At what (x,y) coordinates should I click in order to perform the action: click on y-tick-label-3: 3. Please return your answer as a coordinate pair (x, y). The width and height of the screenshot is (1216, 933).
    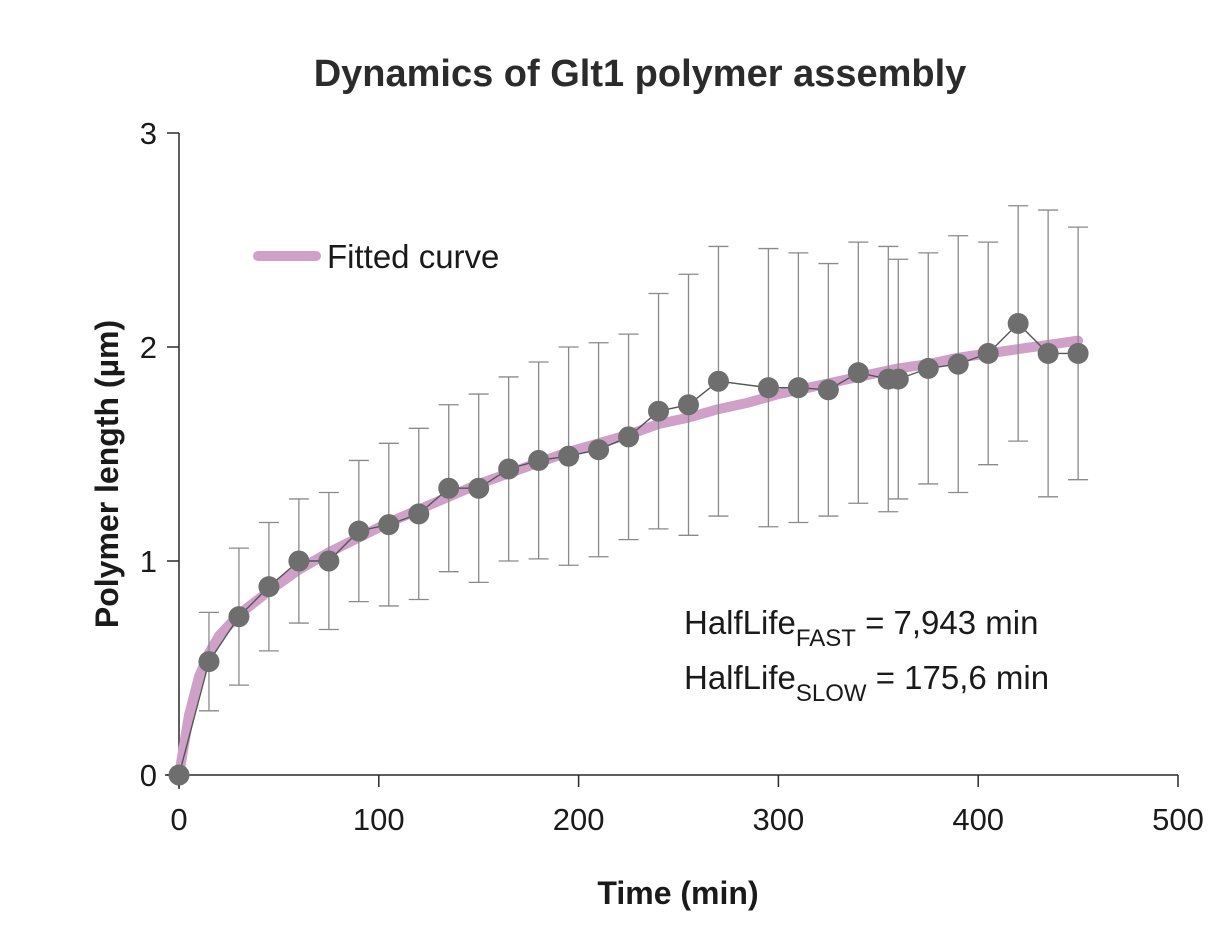
    Looking at the image, I should click on (148, 133).